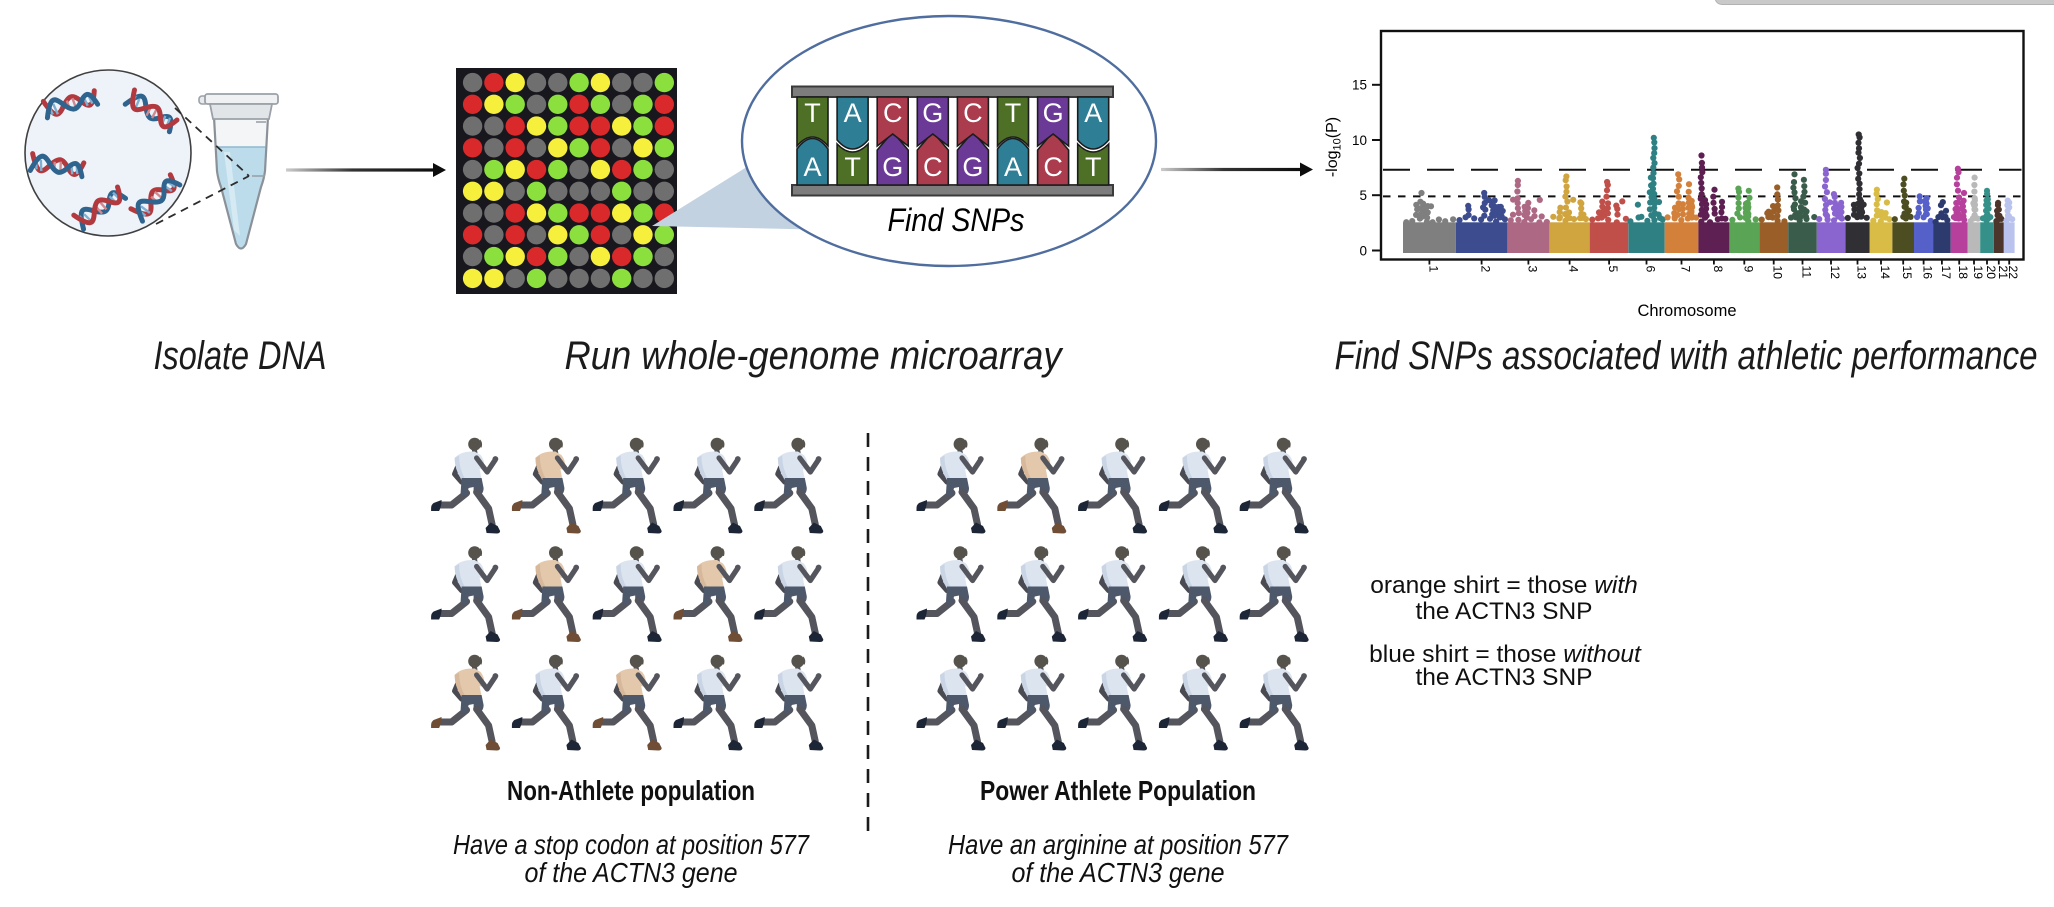  Describe the element at coordinates (1532, 269) in the screenshot. I see `svg-text: 3` at that location.